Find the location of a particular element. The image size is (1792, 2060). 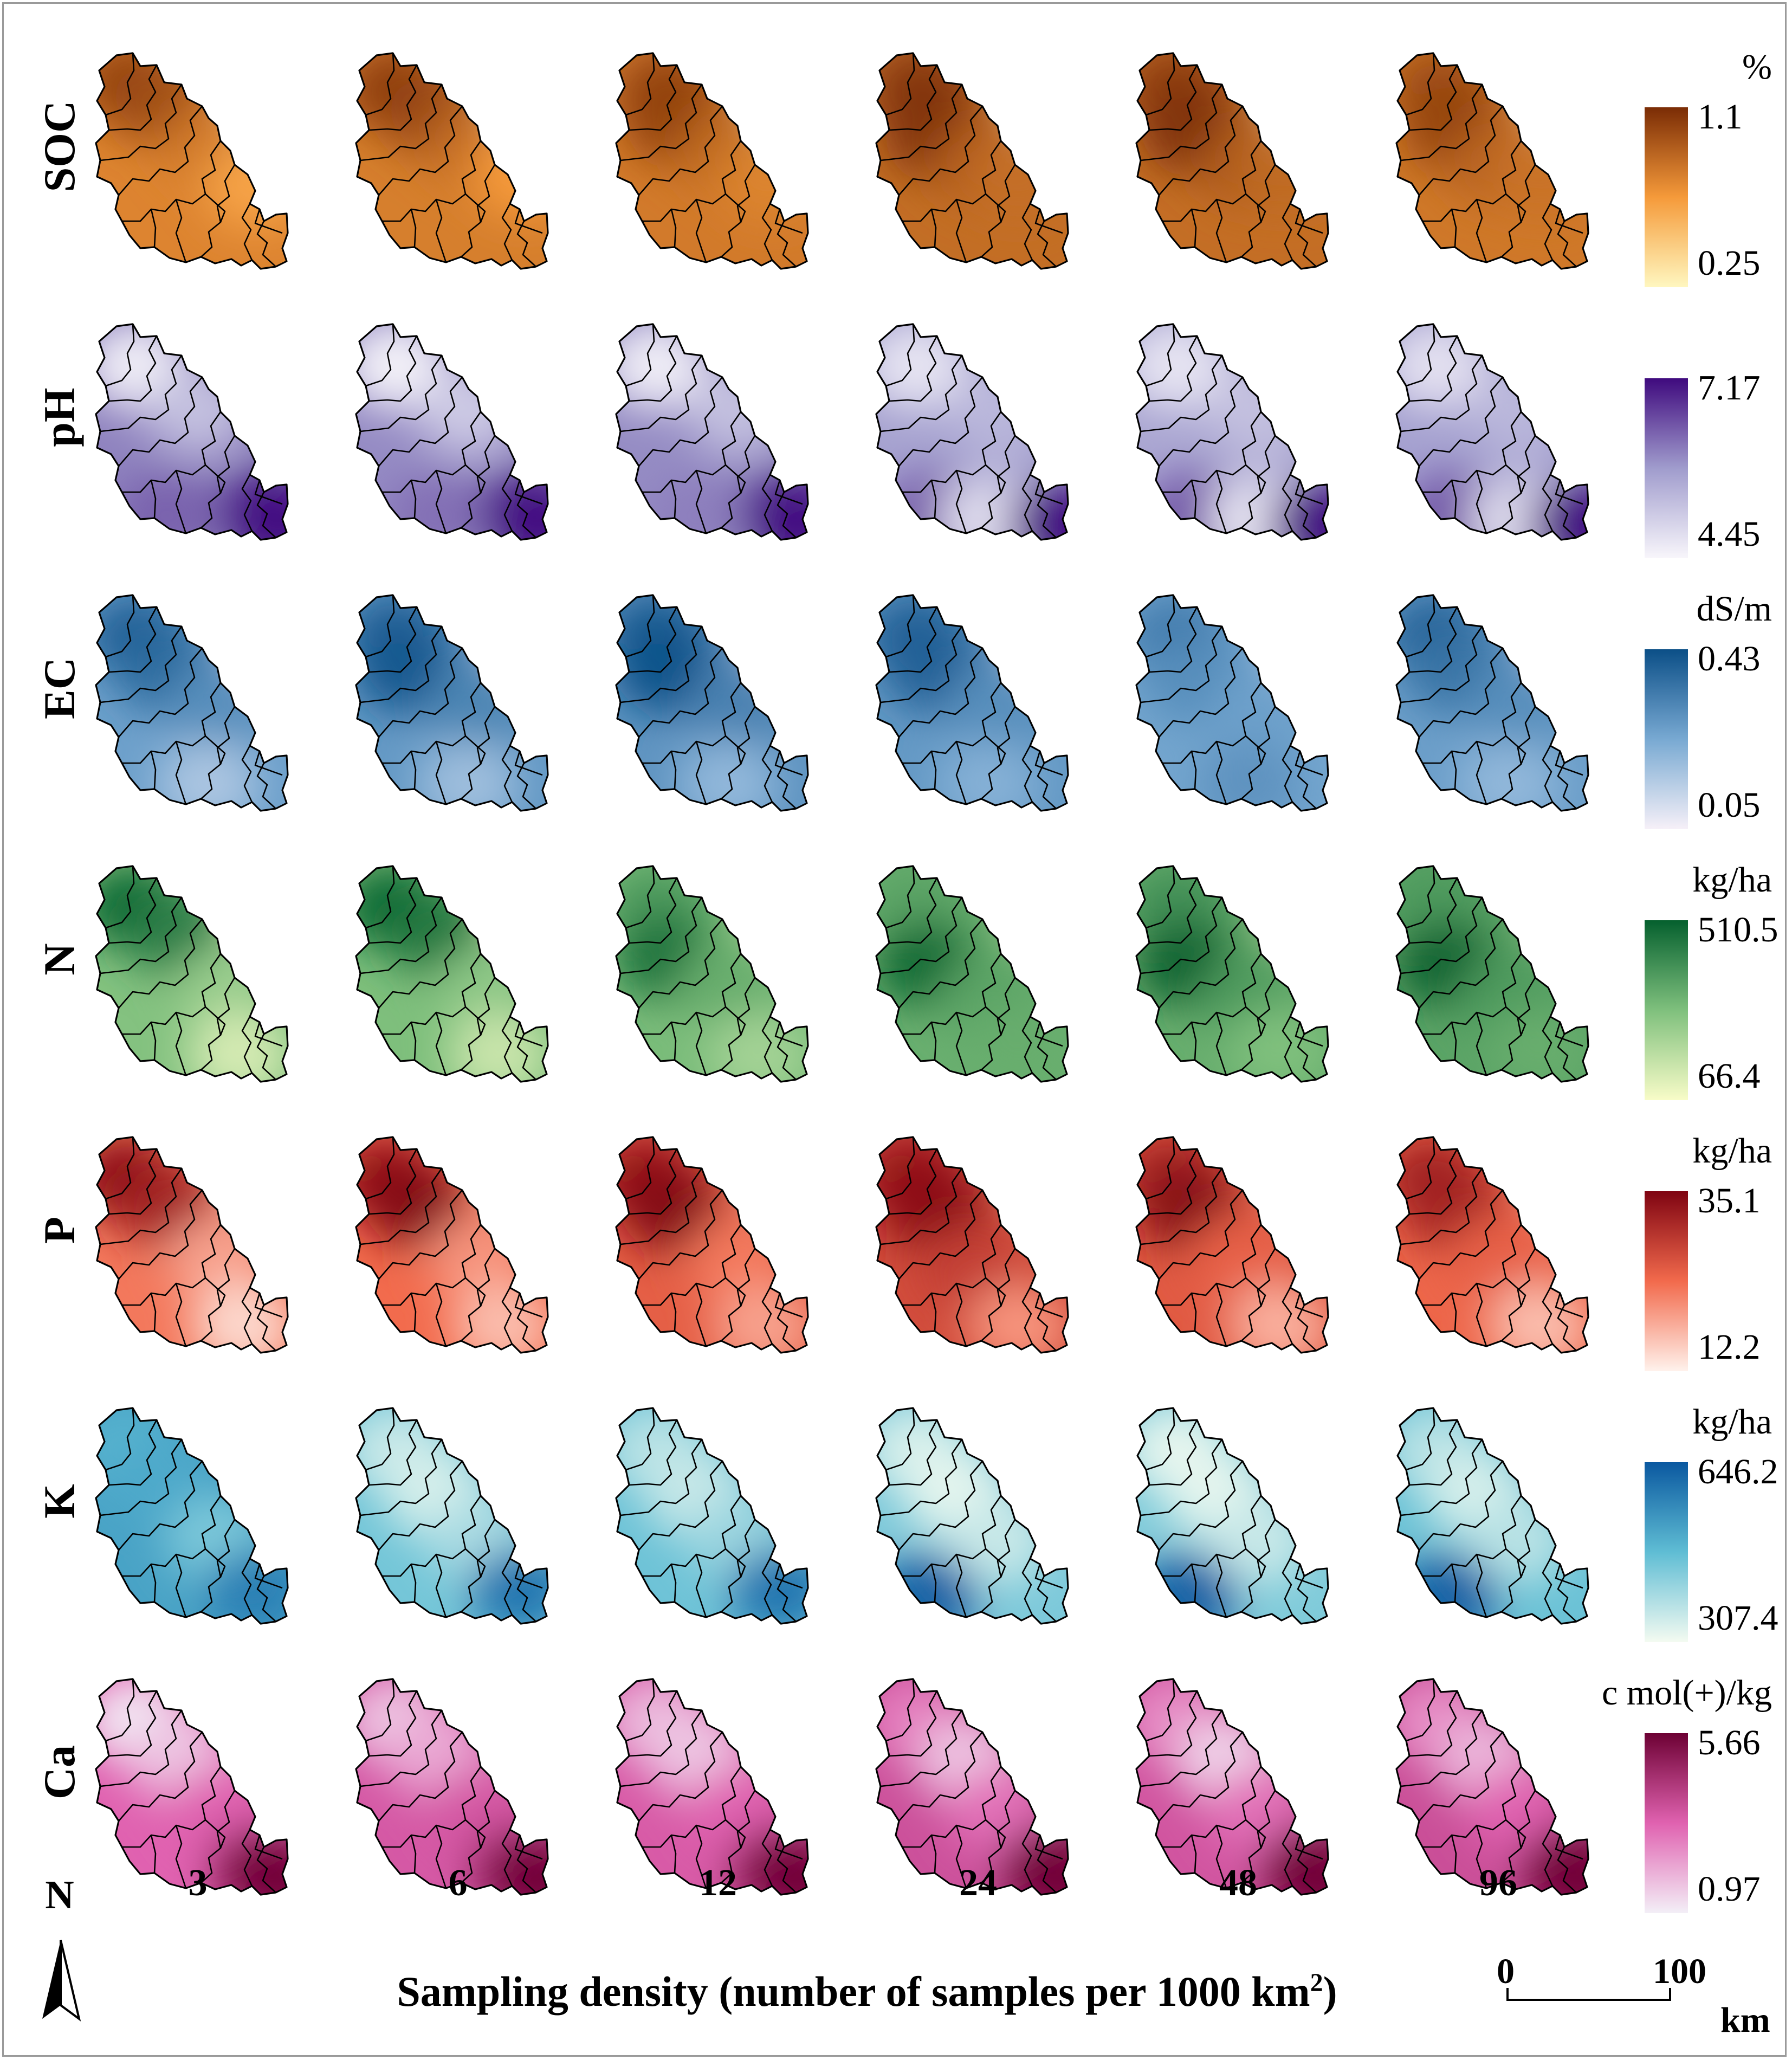

colorbar-ph is located at coordinates (1666, 468).